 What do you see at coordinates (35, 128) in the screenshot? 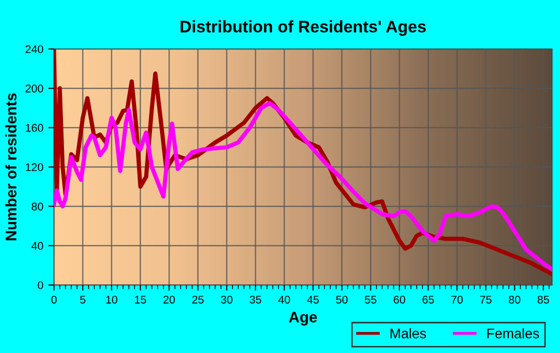
I see `y-tick-label: 160` at bounding box center [35, 128].